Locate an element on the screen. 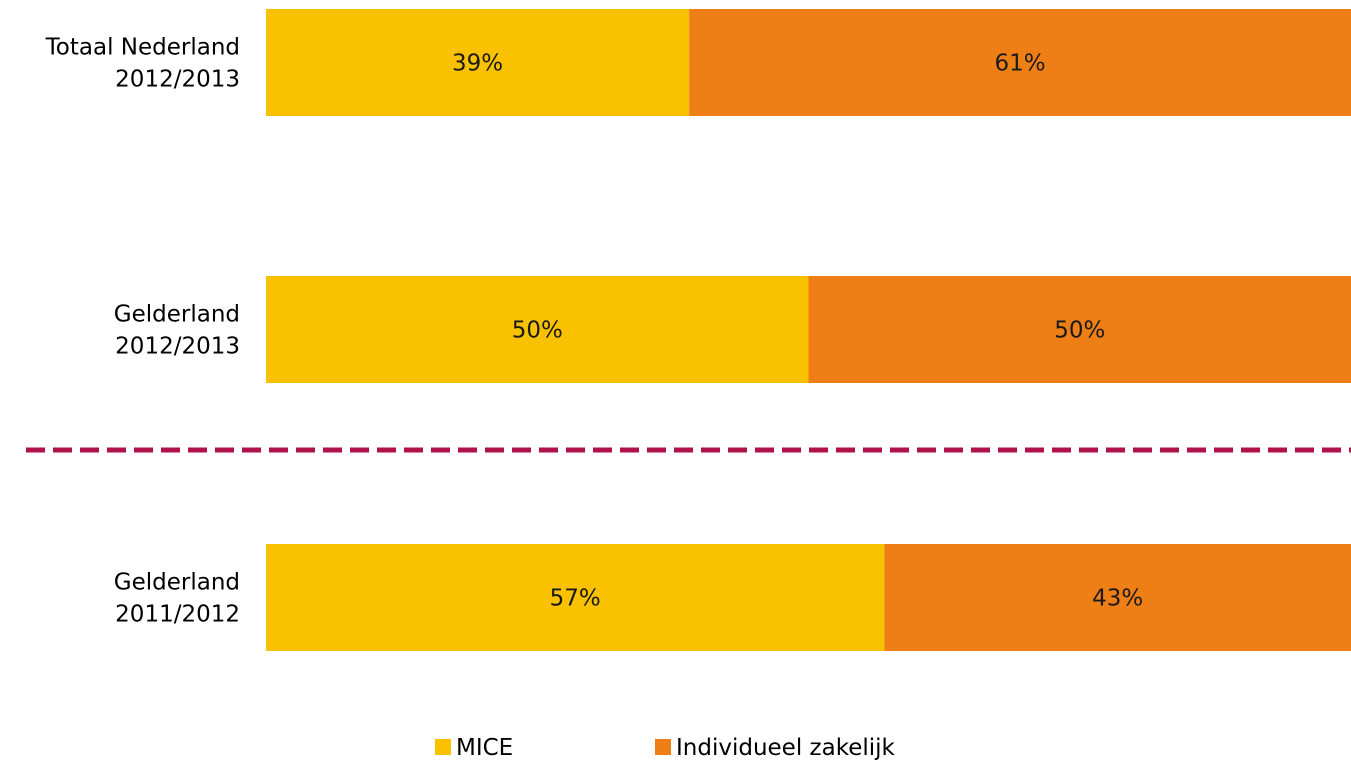  data-label-mice-0: 39% is located at coordinates (477, 64).